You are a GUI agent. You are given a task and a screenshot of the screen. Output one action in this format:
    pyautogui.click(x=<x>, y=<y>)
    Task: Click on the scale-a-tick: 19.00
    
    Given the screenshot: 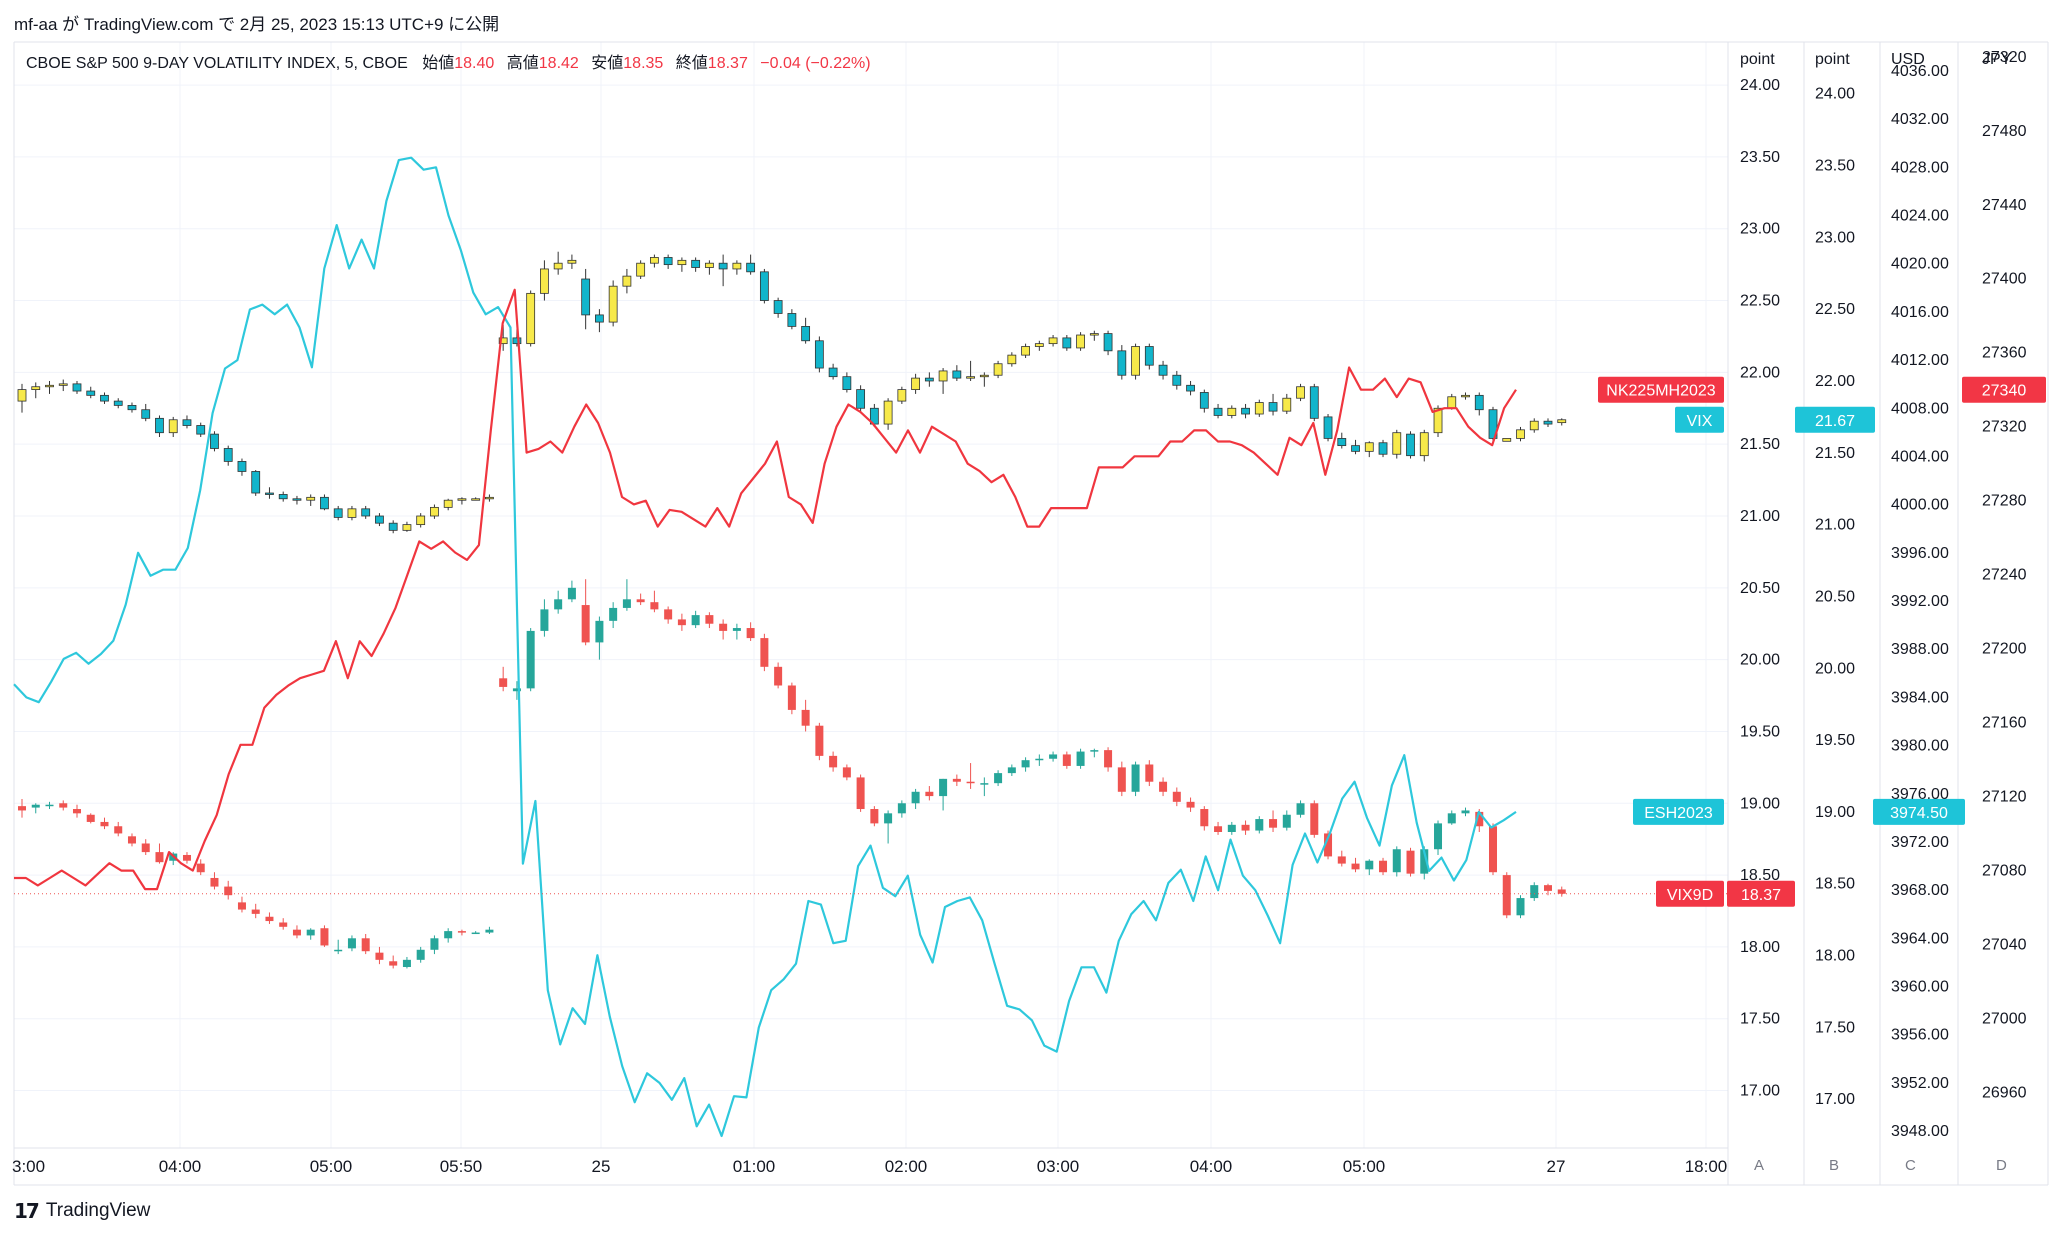 What is the action you would take?
    pyautogui.click(x=1760, y=803)
    